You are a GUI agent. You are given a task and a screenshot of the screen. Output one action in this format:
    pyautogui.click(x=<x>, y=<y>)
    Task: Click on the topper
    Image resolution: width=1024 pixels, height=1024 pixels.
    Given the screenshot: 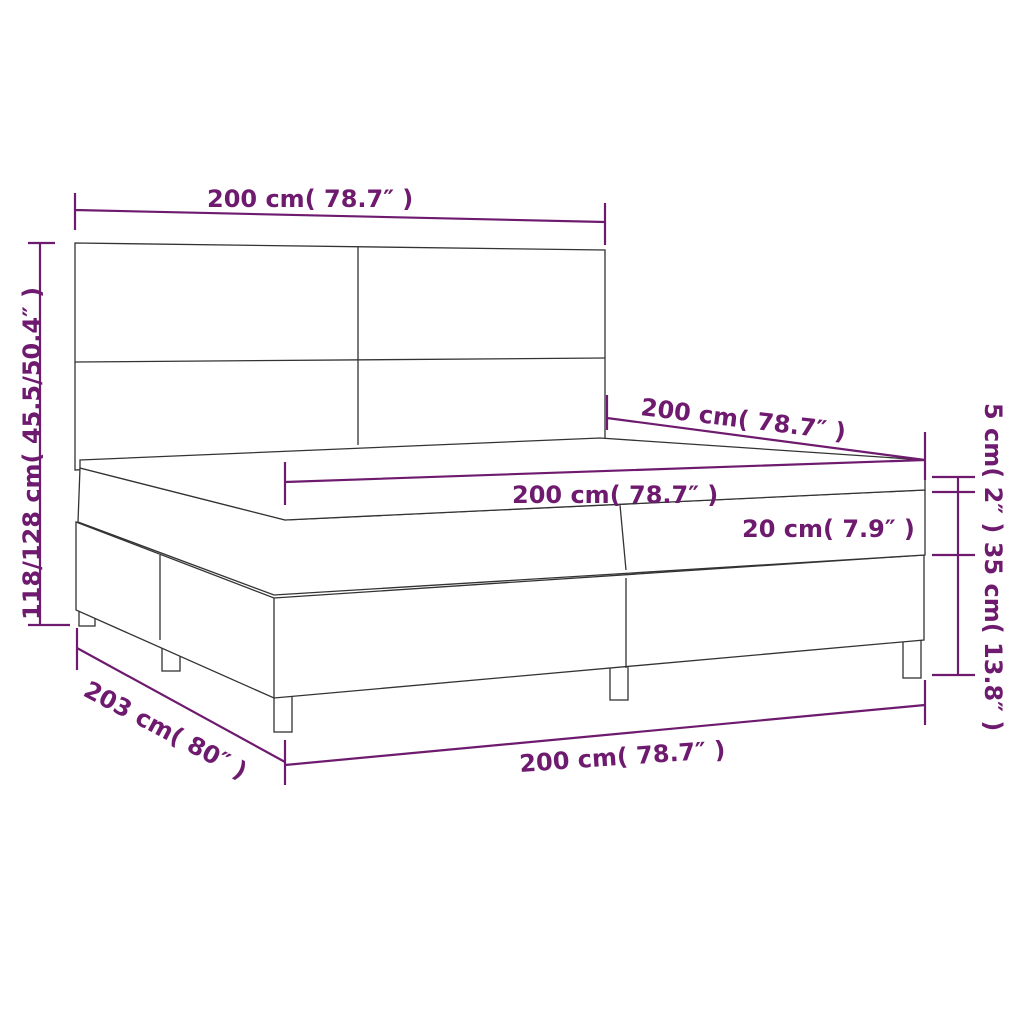 What is the action you would take?
    pyautogui.click(x=502, y=479)
    